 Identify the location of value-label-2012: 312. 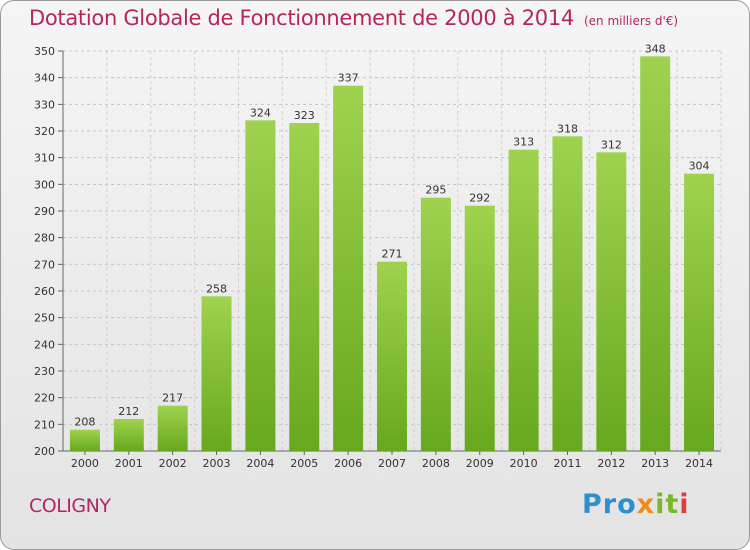
(611, 144).